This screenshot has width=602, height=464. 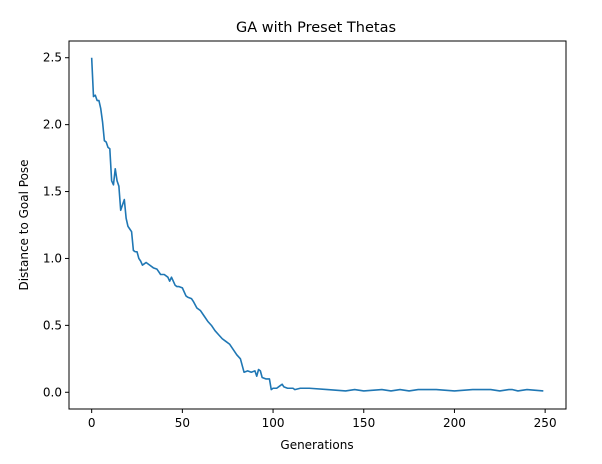 I want to click on y-tick-label: 0.0, so click(x=52, y=392).